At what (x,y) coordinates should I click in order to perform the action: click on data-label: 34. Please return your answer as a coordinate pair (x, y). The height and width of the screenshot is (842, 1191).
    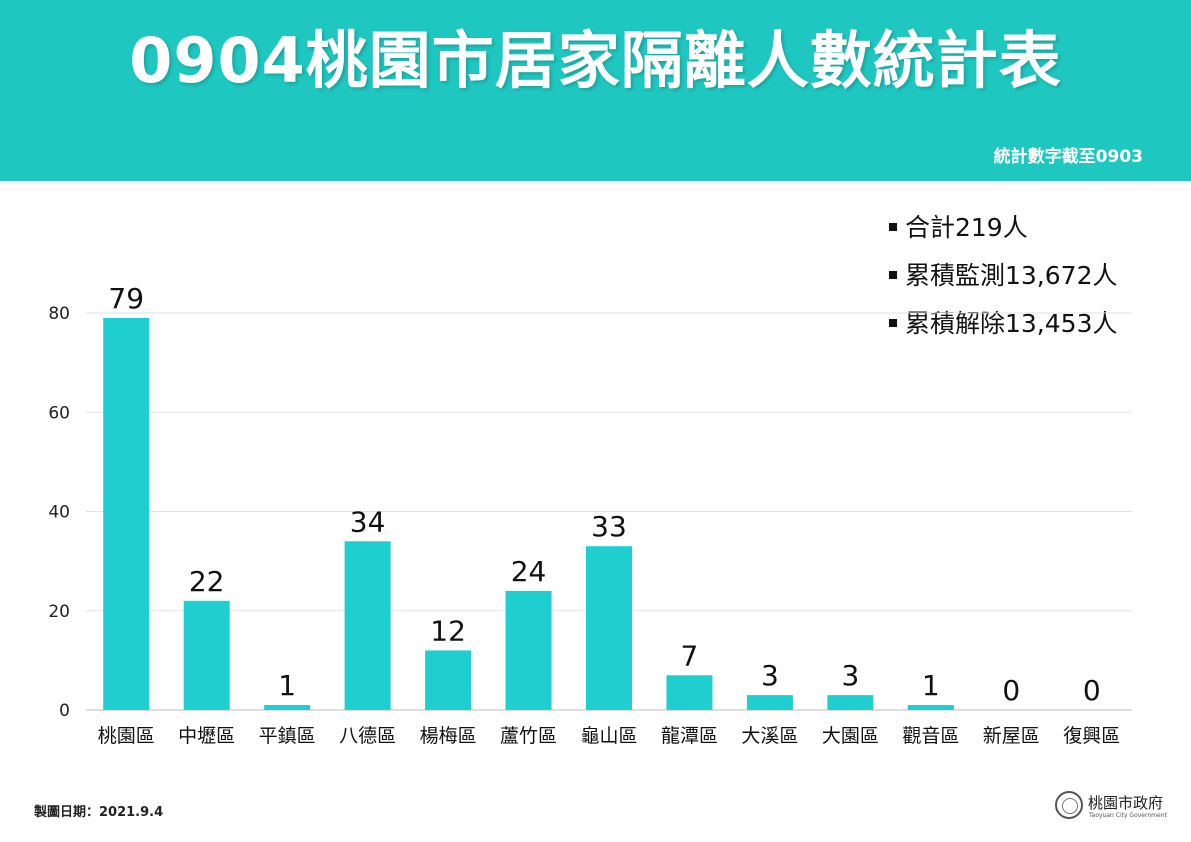
    Looking at the image, I should click on (368, 521).